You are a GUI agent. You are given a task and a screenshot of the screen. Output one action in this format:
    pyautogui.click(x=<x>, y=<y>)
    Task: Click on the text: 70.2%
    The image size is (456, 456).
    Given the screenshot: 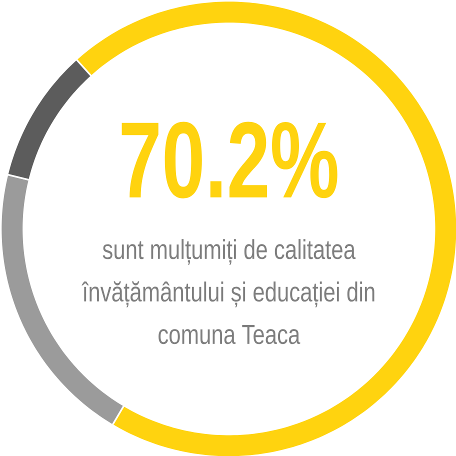 What is the action you would take?
    pyautogui.click(x=230, y=160)
    